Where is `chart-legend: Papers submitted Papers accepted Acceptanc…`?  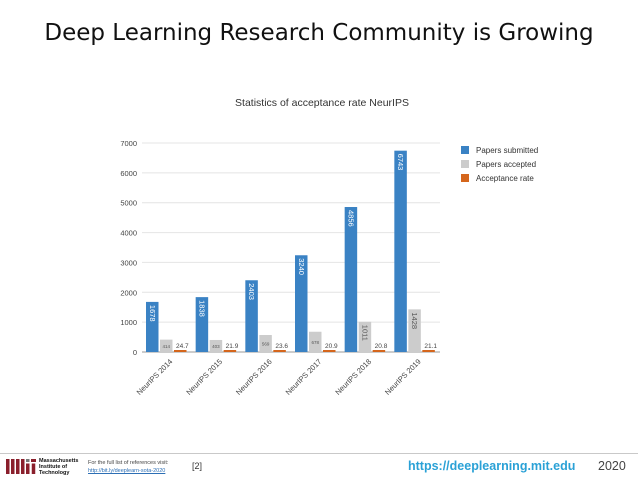
chart-legend: Papers submitted Papers accepted Acceptanc… is located at coordinates (499, 164).